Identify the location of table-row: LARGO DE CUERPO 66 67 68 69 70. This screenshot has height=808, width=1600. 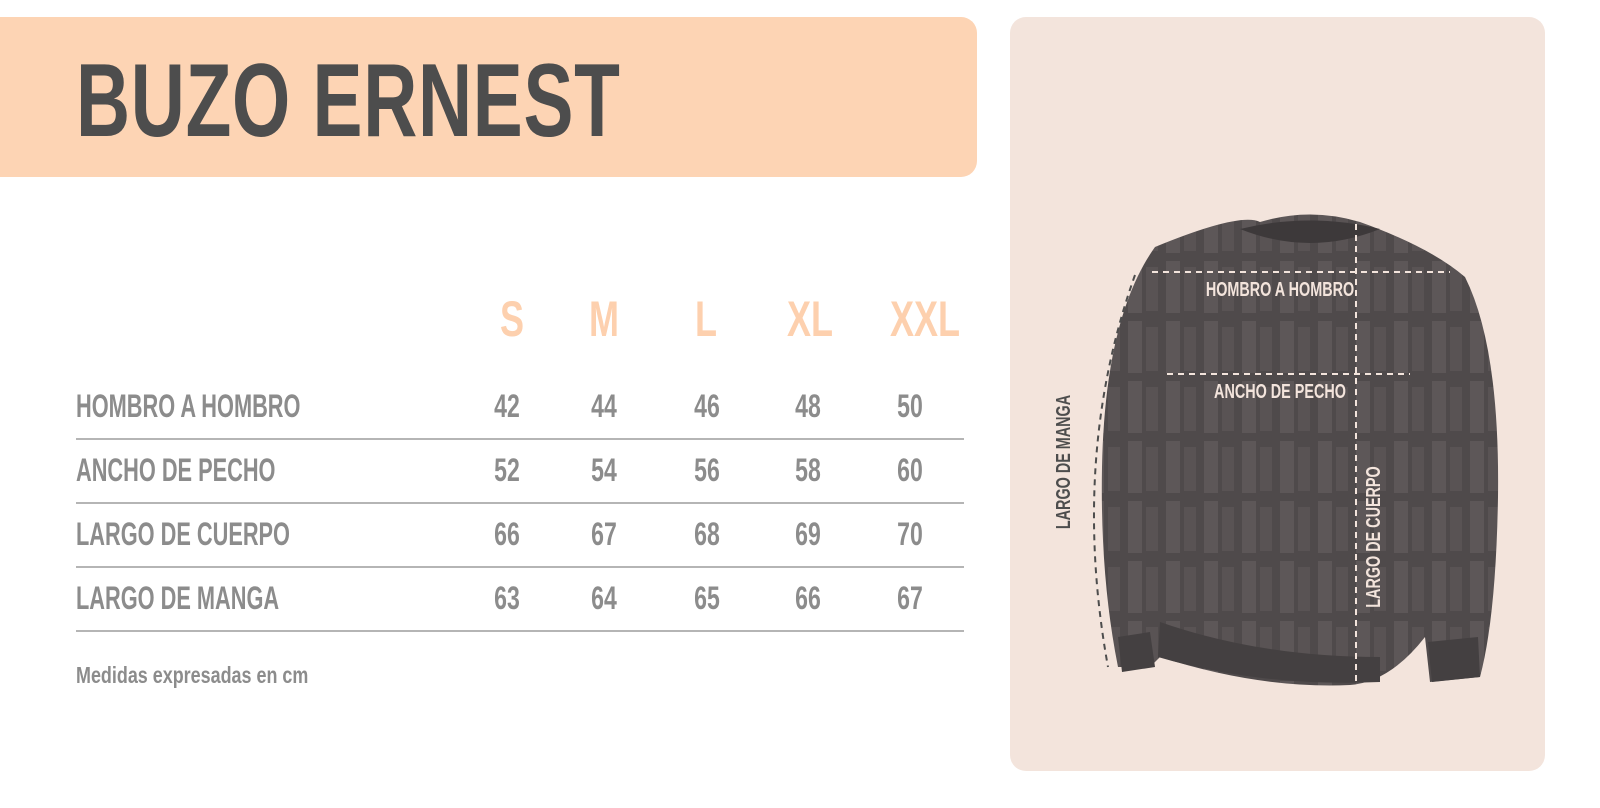
(520, 535).